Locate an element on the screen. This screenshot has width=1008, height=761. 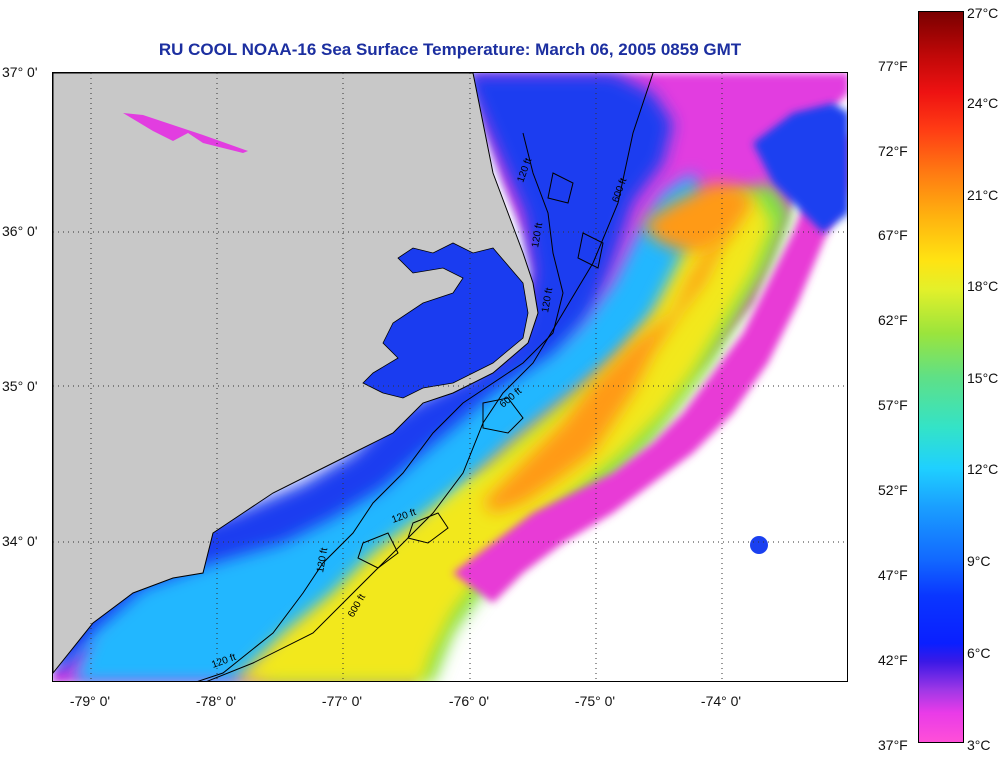
fahrenheit-tick-label: 72°F is located at coordinates (893, 151).